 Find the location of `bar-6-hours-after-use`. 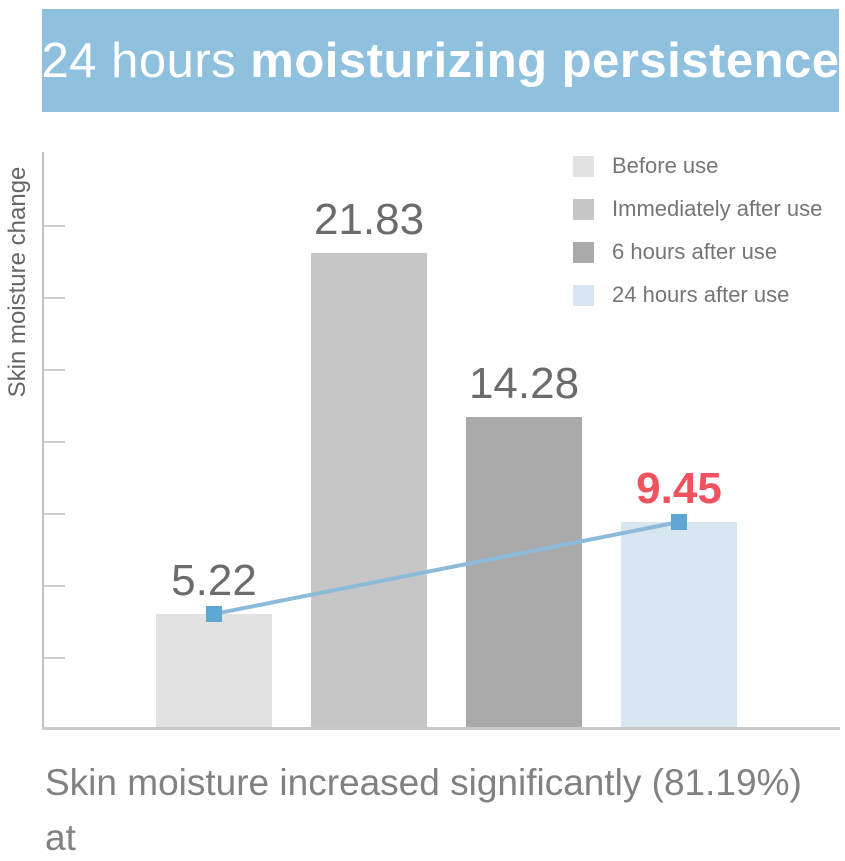

bar-6-hours-after-use is located at coordinates (524, 572).